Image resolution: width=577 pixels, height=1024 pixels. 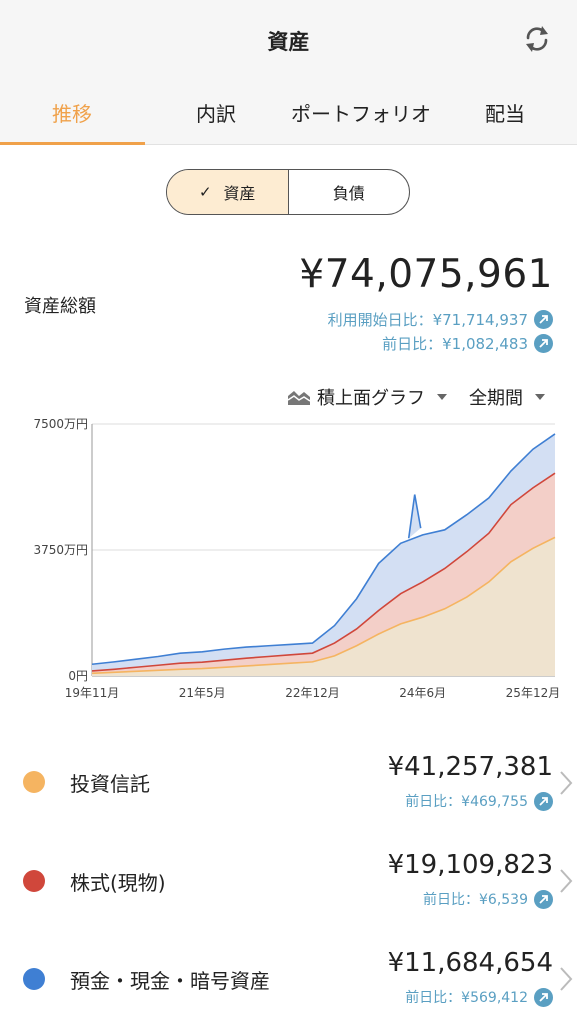 I want to click on category-prev-day-text: 前日比：¥469,755, so click(x=466, y=802).